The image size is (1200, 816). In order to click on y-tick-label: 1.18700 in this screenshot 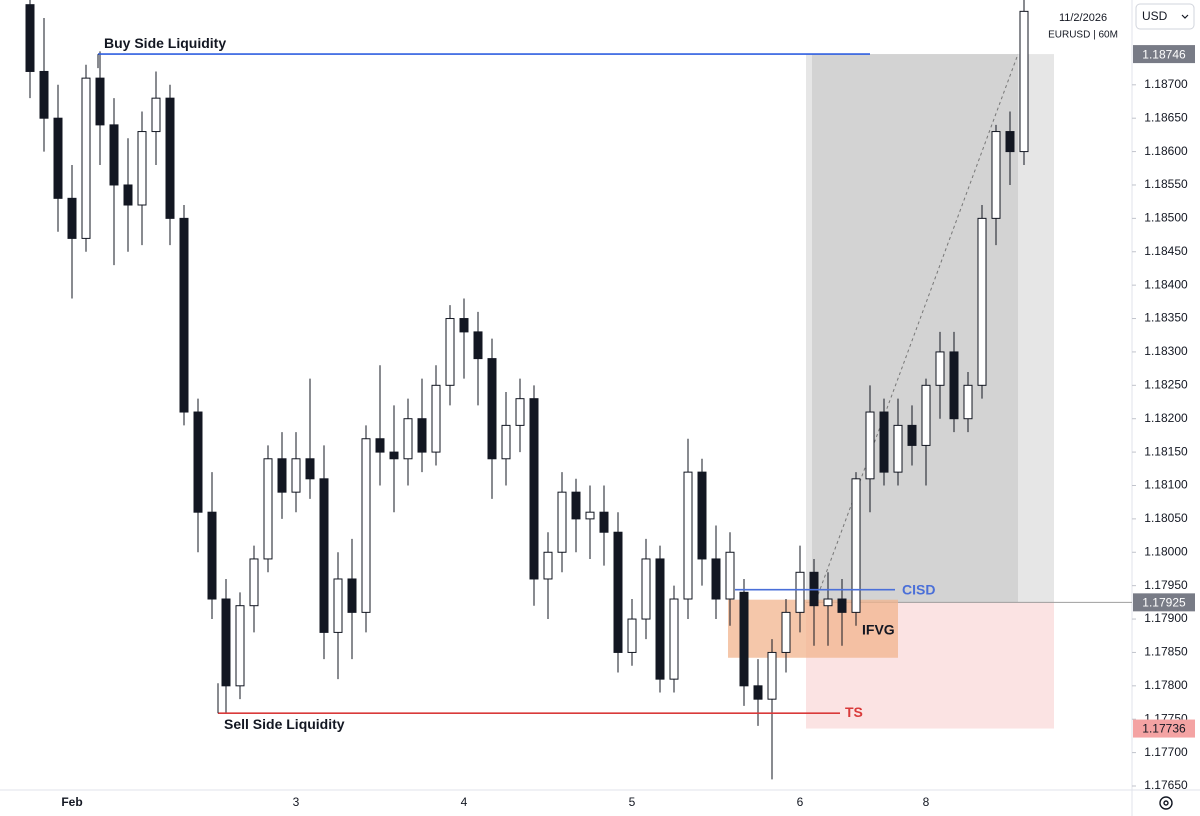, I will do `click(1166, 84)`.